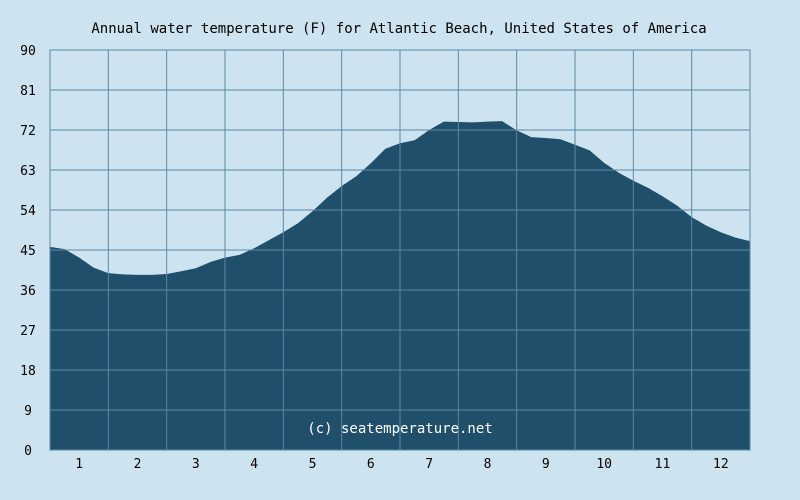 The image size is (800, 500). Describe the element at coordinates (546, 464) in the screenshot. I see `x-tick-label: 9` at that location.